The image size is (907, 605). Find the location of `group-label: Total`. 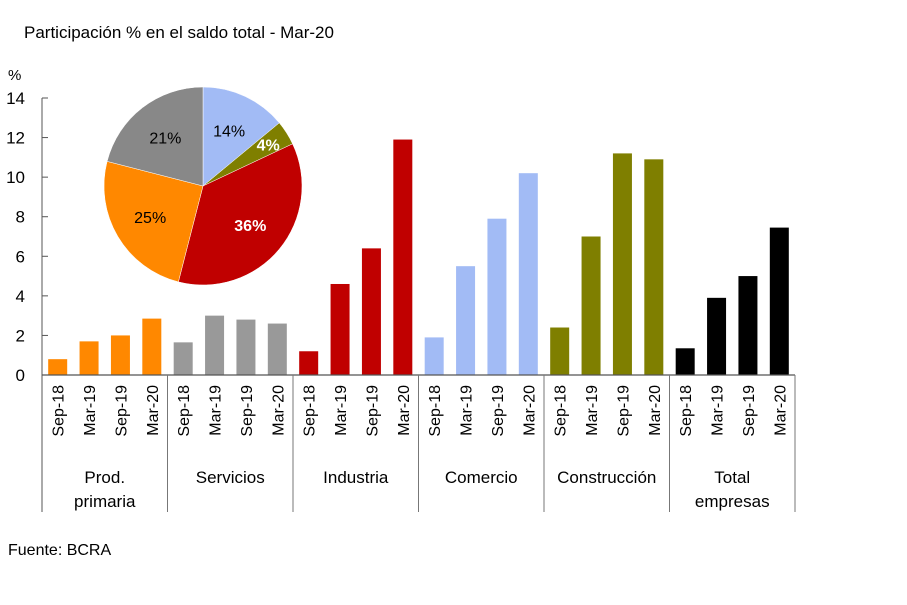

group-label: Total is located at coordinates (732, 477).